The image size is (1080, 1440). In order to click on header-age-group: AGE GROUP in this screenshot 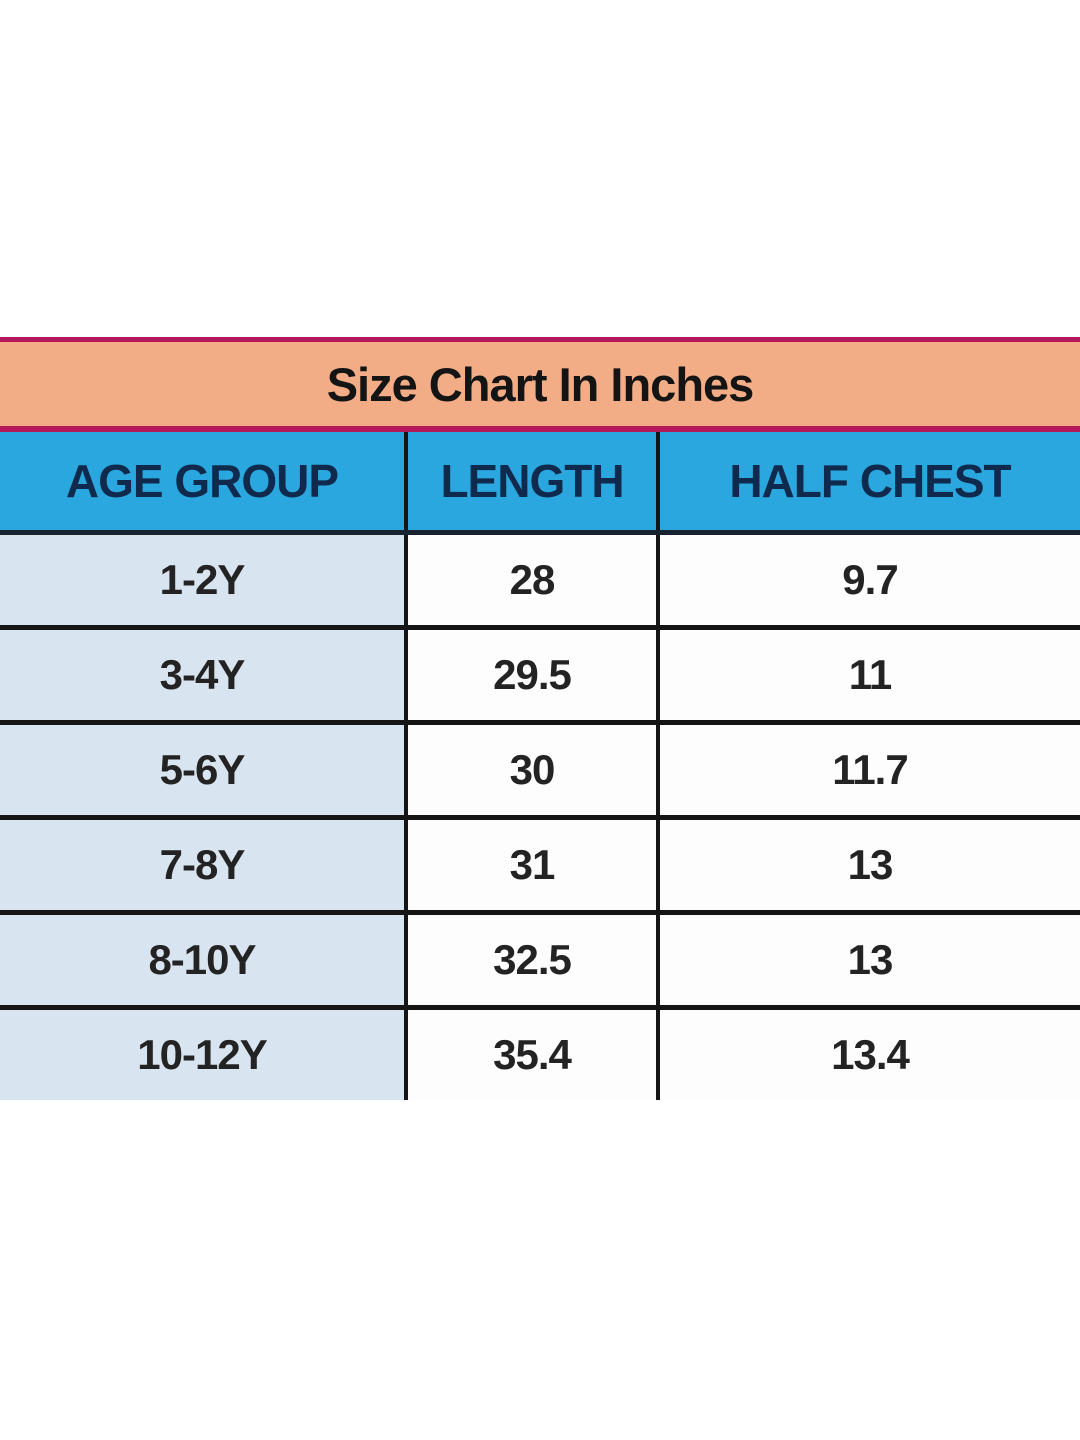, I will do `click(202, 481)`.